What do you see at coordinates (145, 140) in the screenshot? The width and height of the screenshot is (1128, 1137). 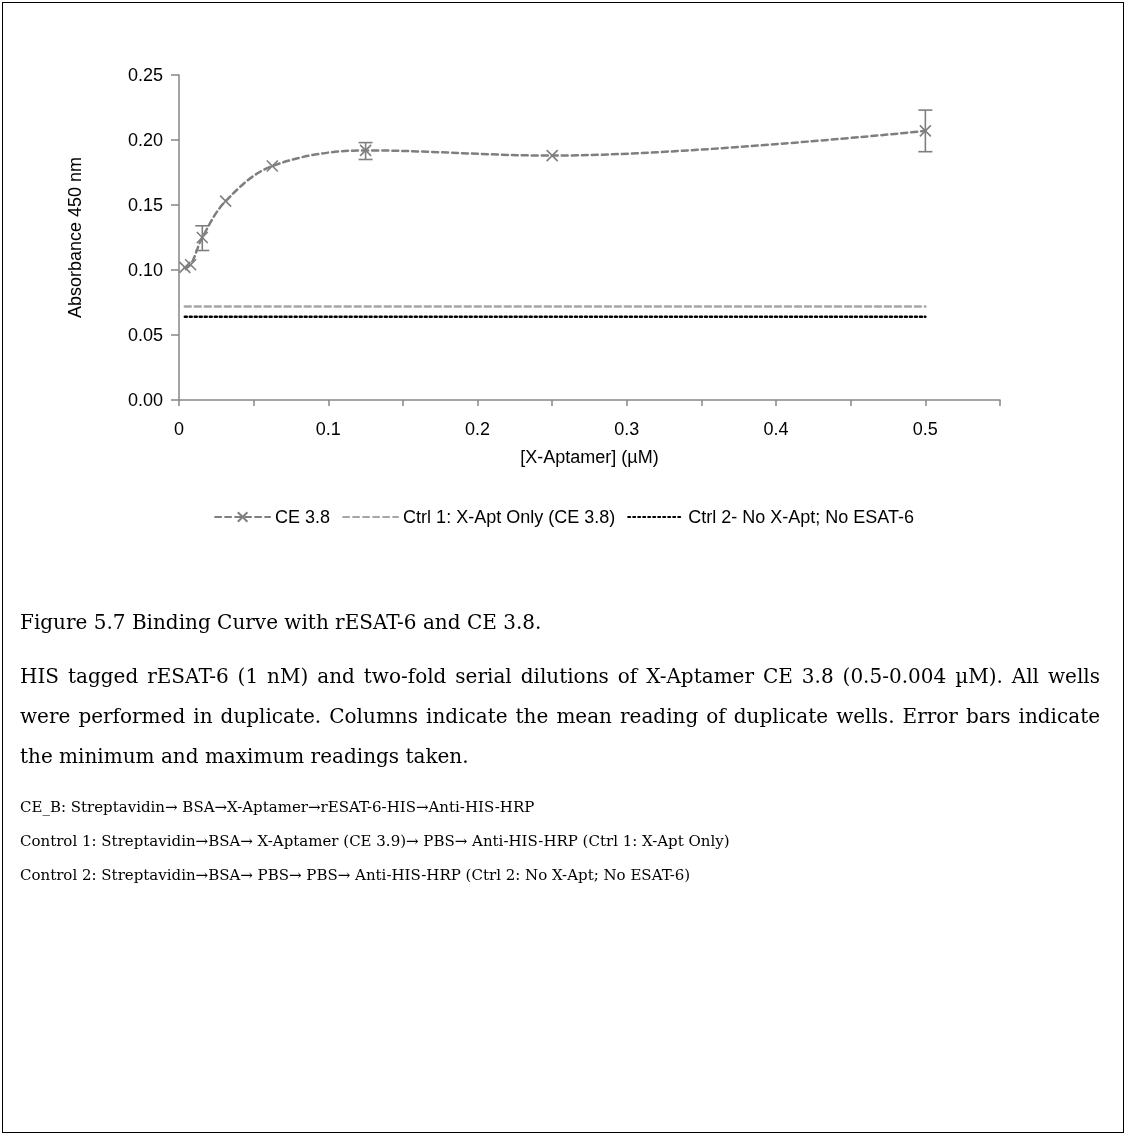 I see `y-tick-label: 0.20` at bounding box center [145, 140].